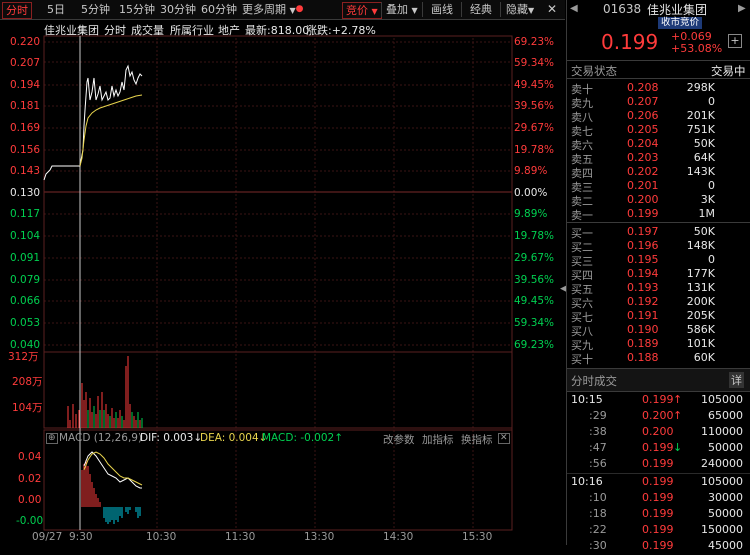  Describe the element at coordinates (658, 260) in the screenshot. I see `bid-row: 买三 0.195 0` at that location.